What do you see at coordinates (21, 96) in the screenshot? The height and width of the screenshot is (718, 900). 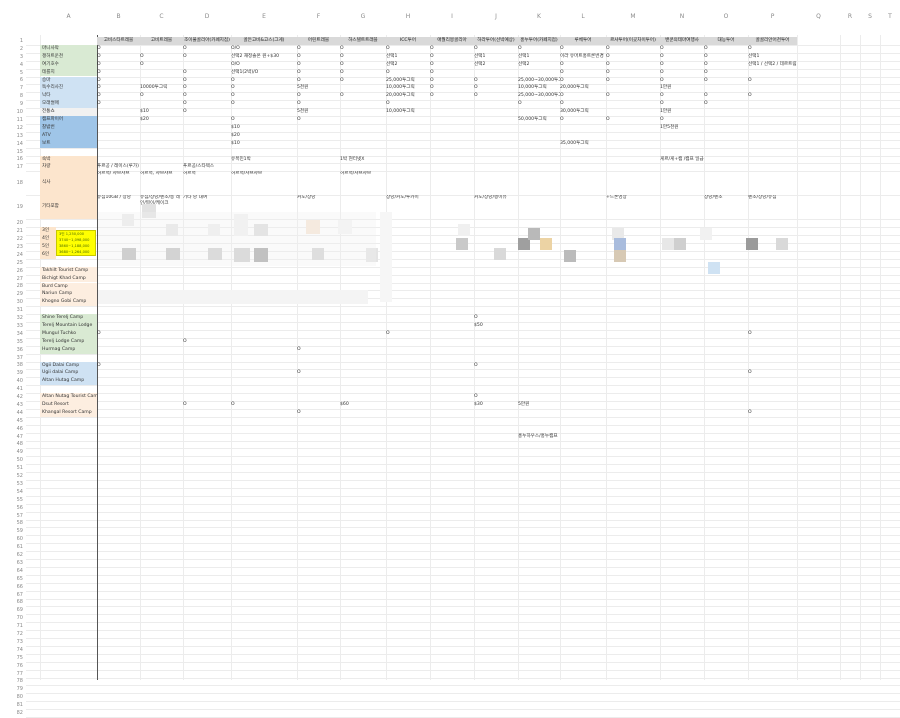 I see `row-header: 8` at bounding box center [21, 96].